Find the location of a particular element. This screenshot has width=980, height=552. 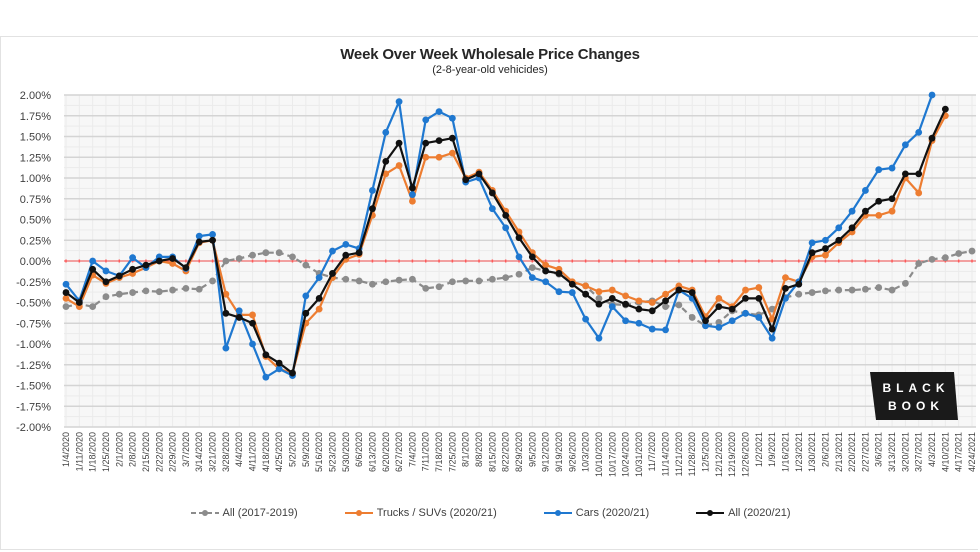

legend-item-all-2017-2019: All (2017-2019) is located at coordinates (244, 513).